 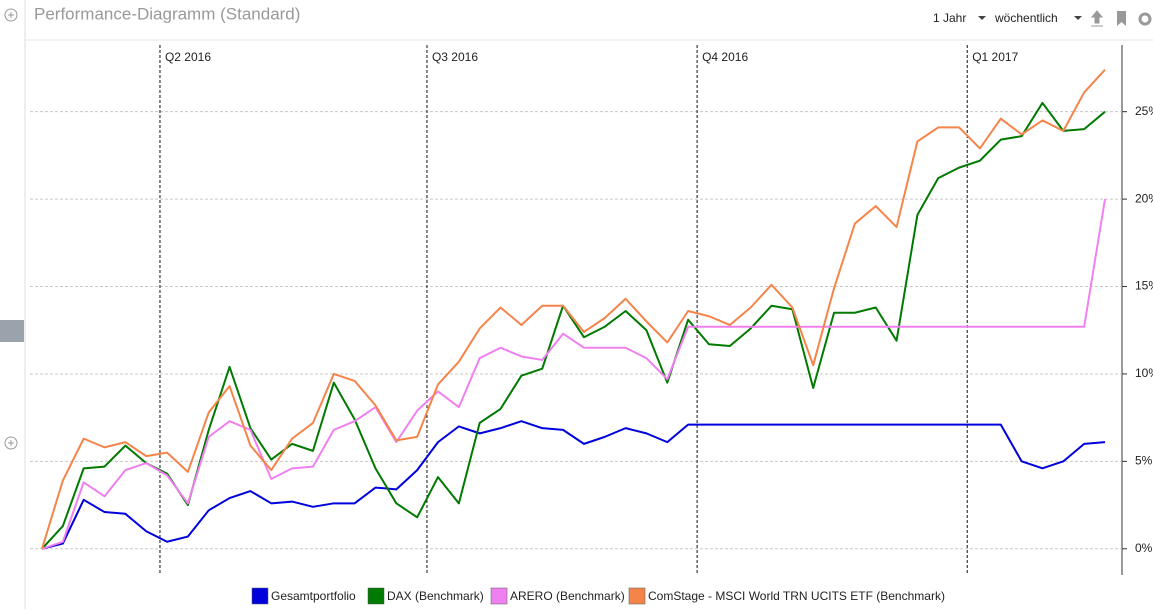 I want to click on legend-label: ARERO (Benchmark), so click(x=567, y=596).